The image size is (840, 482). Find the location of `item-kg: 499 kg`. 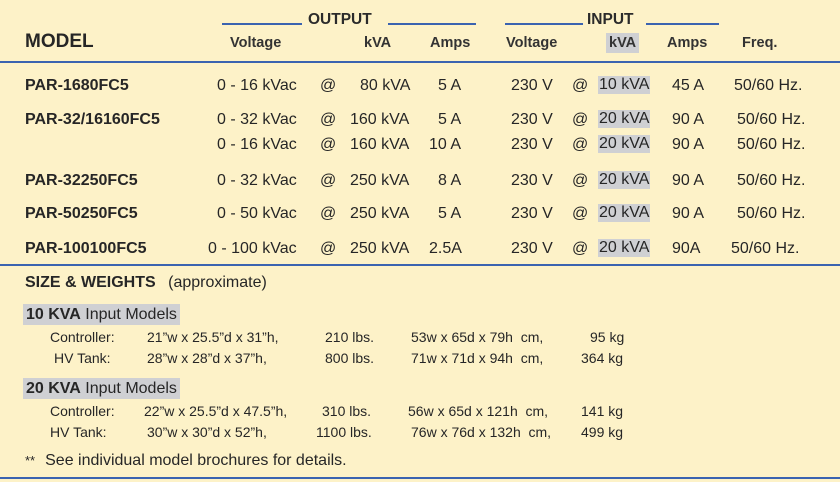

item-kg: 499 kg is located at coordinates (602, 432).